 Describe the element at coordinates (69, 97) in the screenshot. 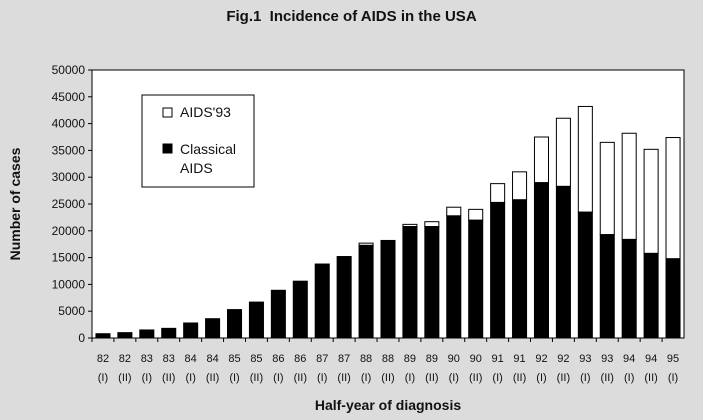

I see `y-tick-label: 45000` at that location.